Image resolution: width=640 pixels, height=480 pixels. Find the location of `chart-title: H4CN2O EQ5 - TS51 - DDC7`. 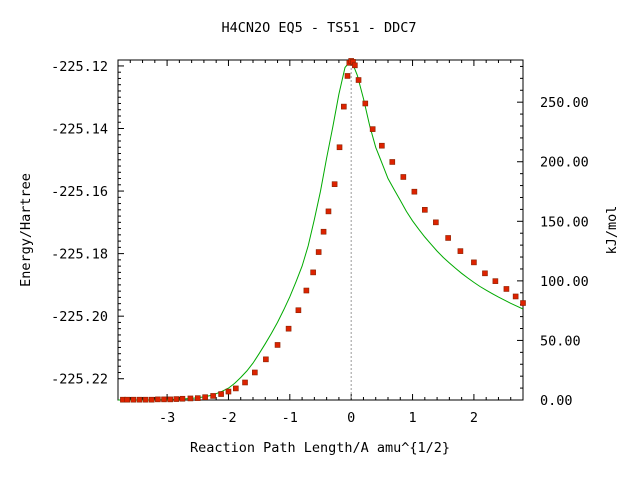

chart-title: H4CN2O EQ5 - TS51 - DDC7 is located at coordinates (318, 28).